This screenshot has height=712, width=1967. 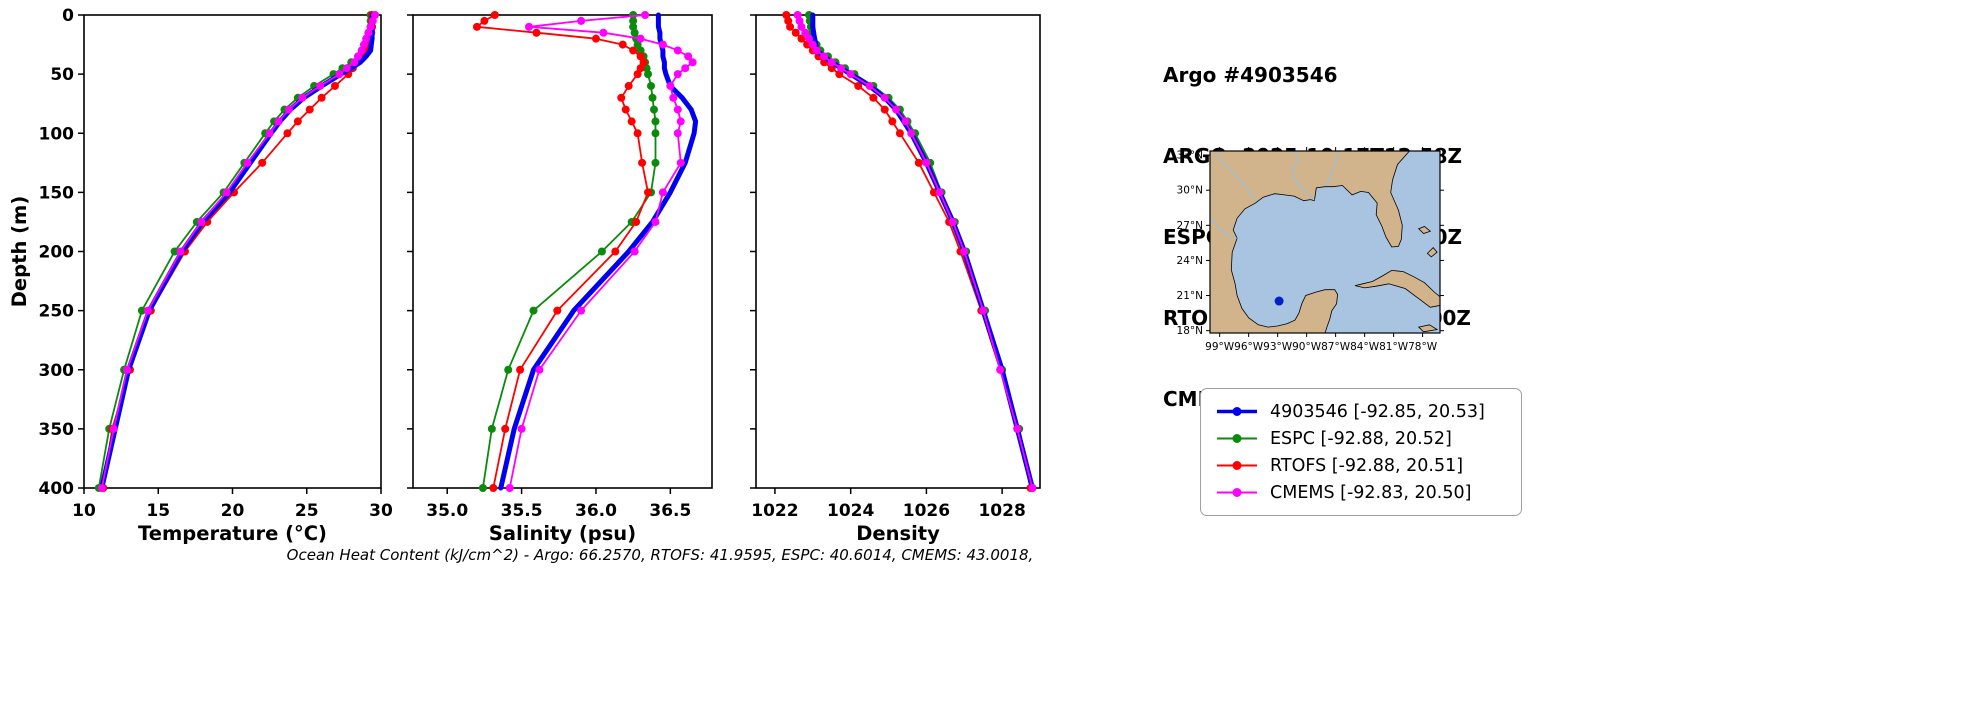 What do you see at coordinates (562, 251) in the screenshot?
I see `series-line-RTOFS` at bounding box center [562, 251].